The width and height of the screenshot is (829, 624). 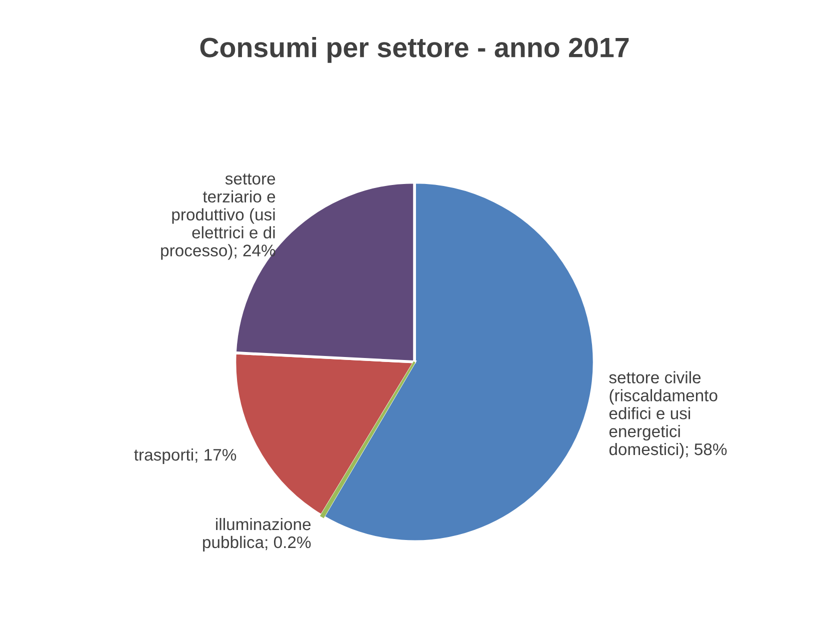 What do you see at coordinates (218, 217) in the screenshot?
I see `slice-label: settore terziario e produttivo (usi elettrici e di processo); 24%` at bounding box center [218, 217].